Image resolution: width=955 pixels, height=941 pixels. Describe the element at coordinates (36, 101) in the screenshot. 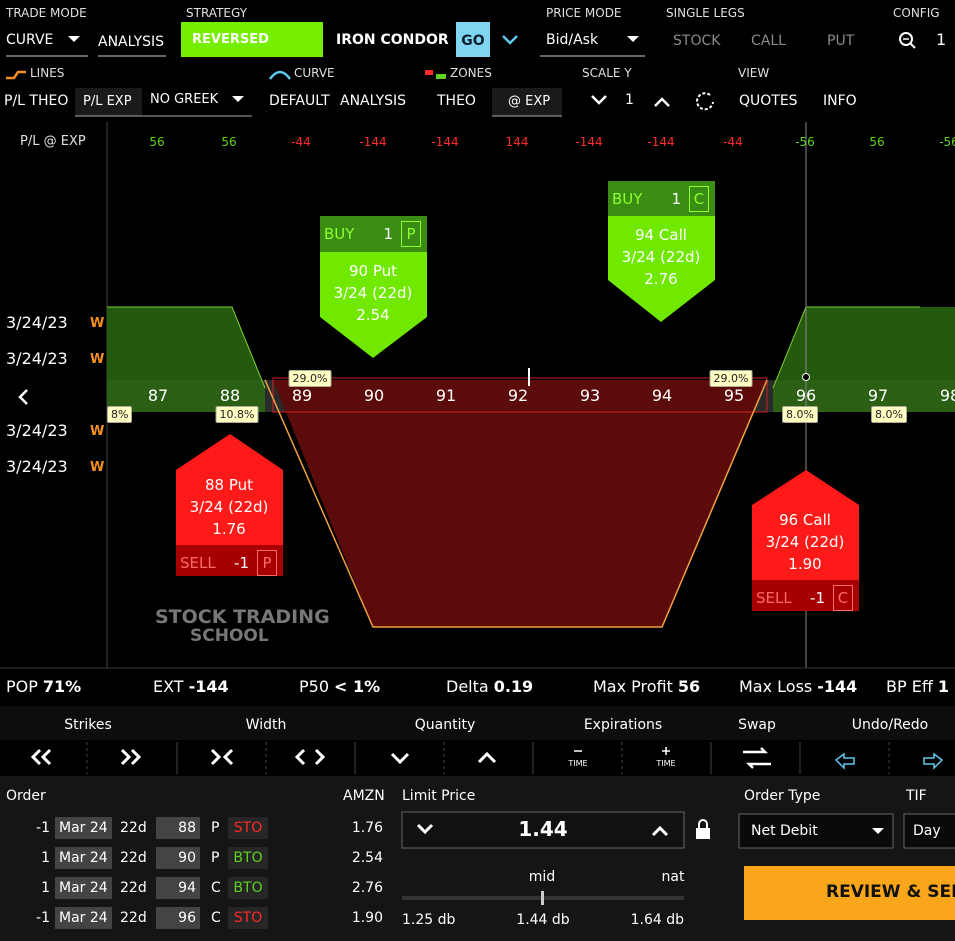

I see `option: P/L THEO` at that location.